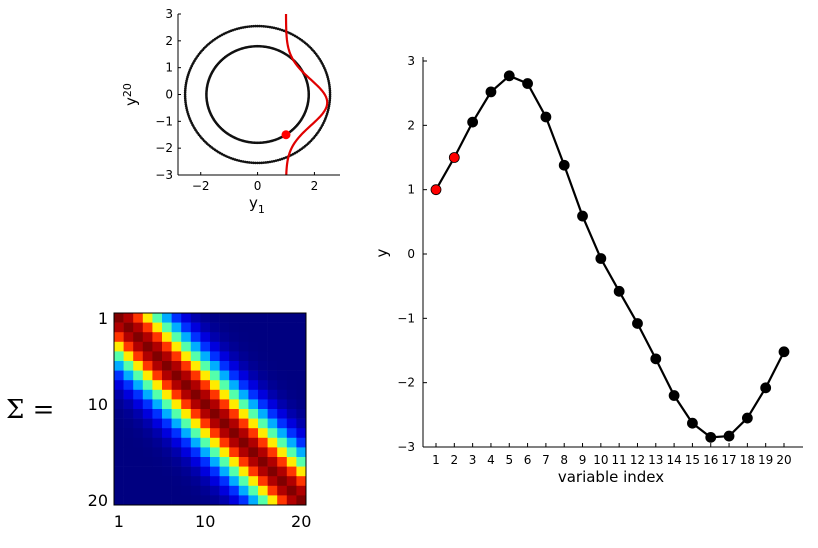 Image resolution: width=818 pixels, height=548 pixels. Describe the element at coordinates (673, 460) in the screenshot. I see `x-tick-label: 14` at that location.